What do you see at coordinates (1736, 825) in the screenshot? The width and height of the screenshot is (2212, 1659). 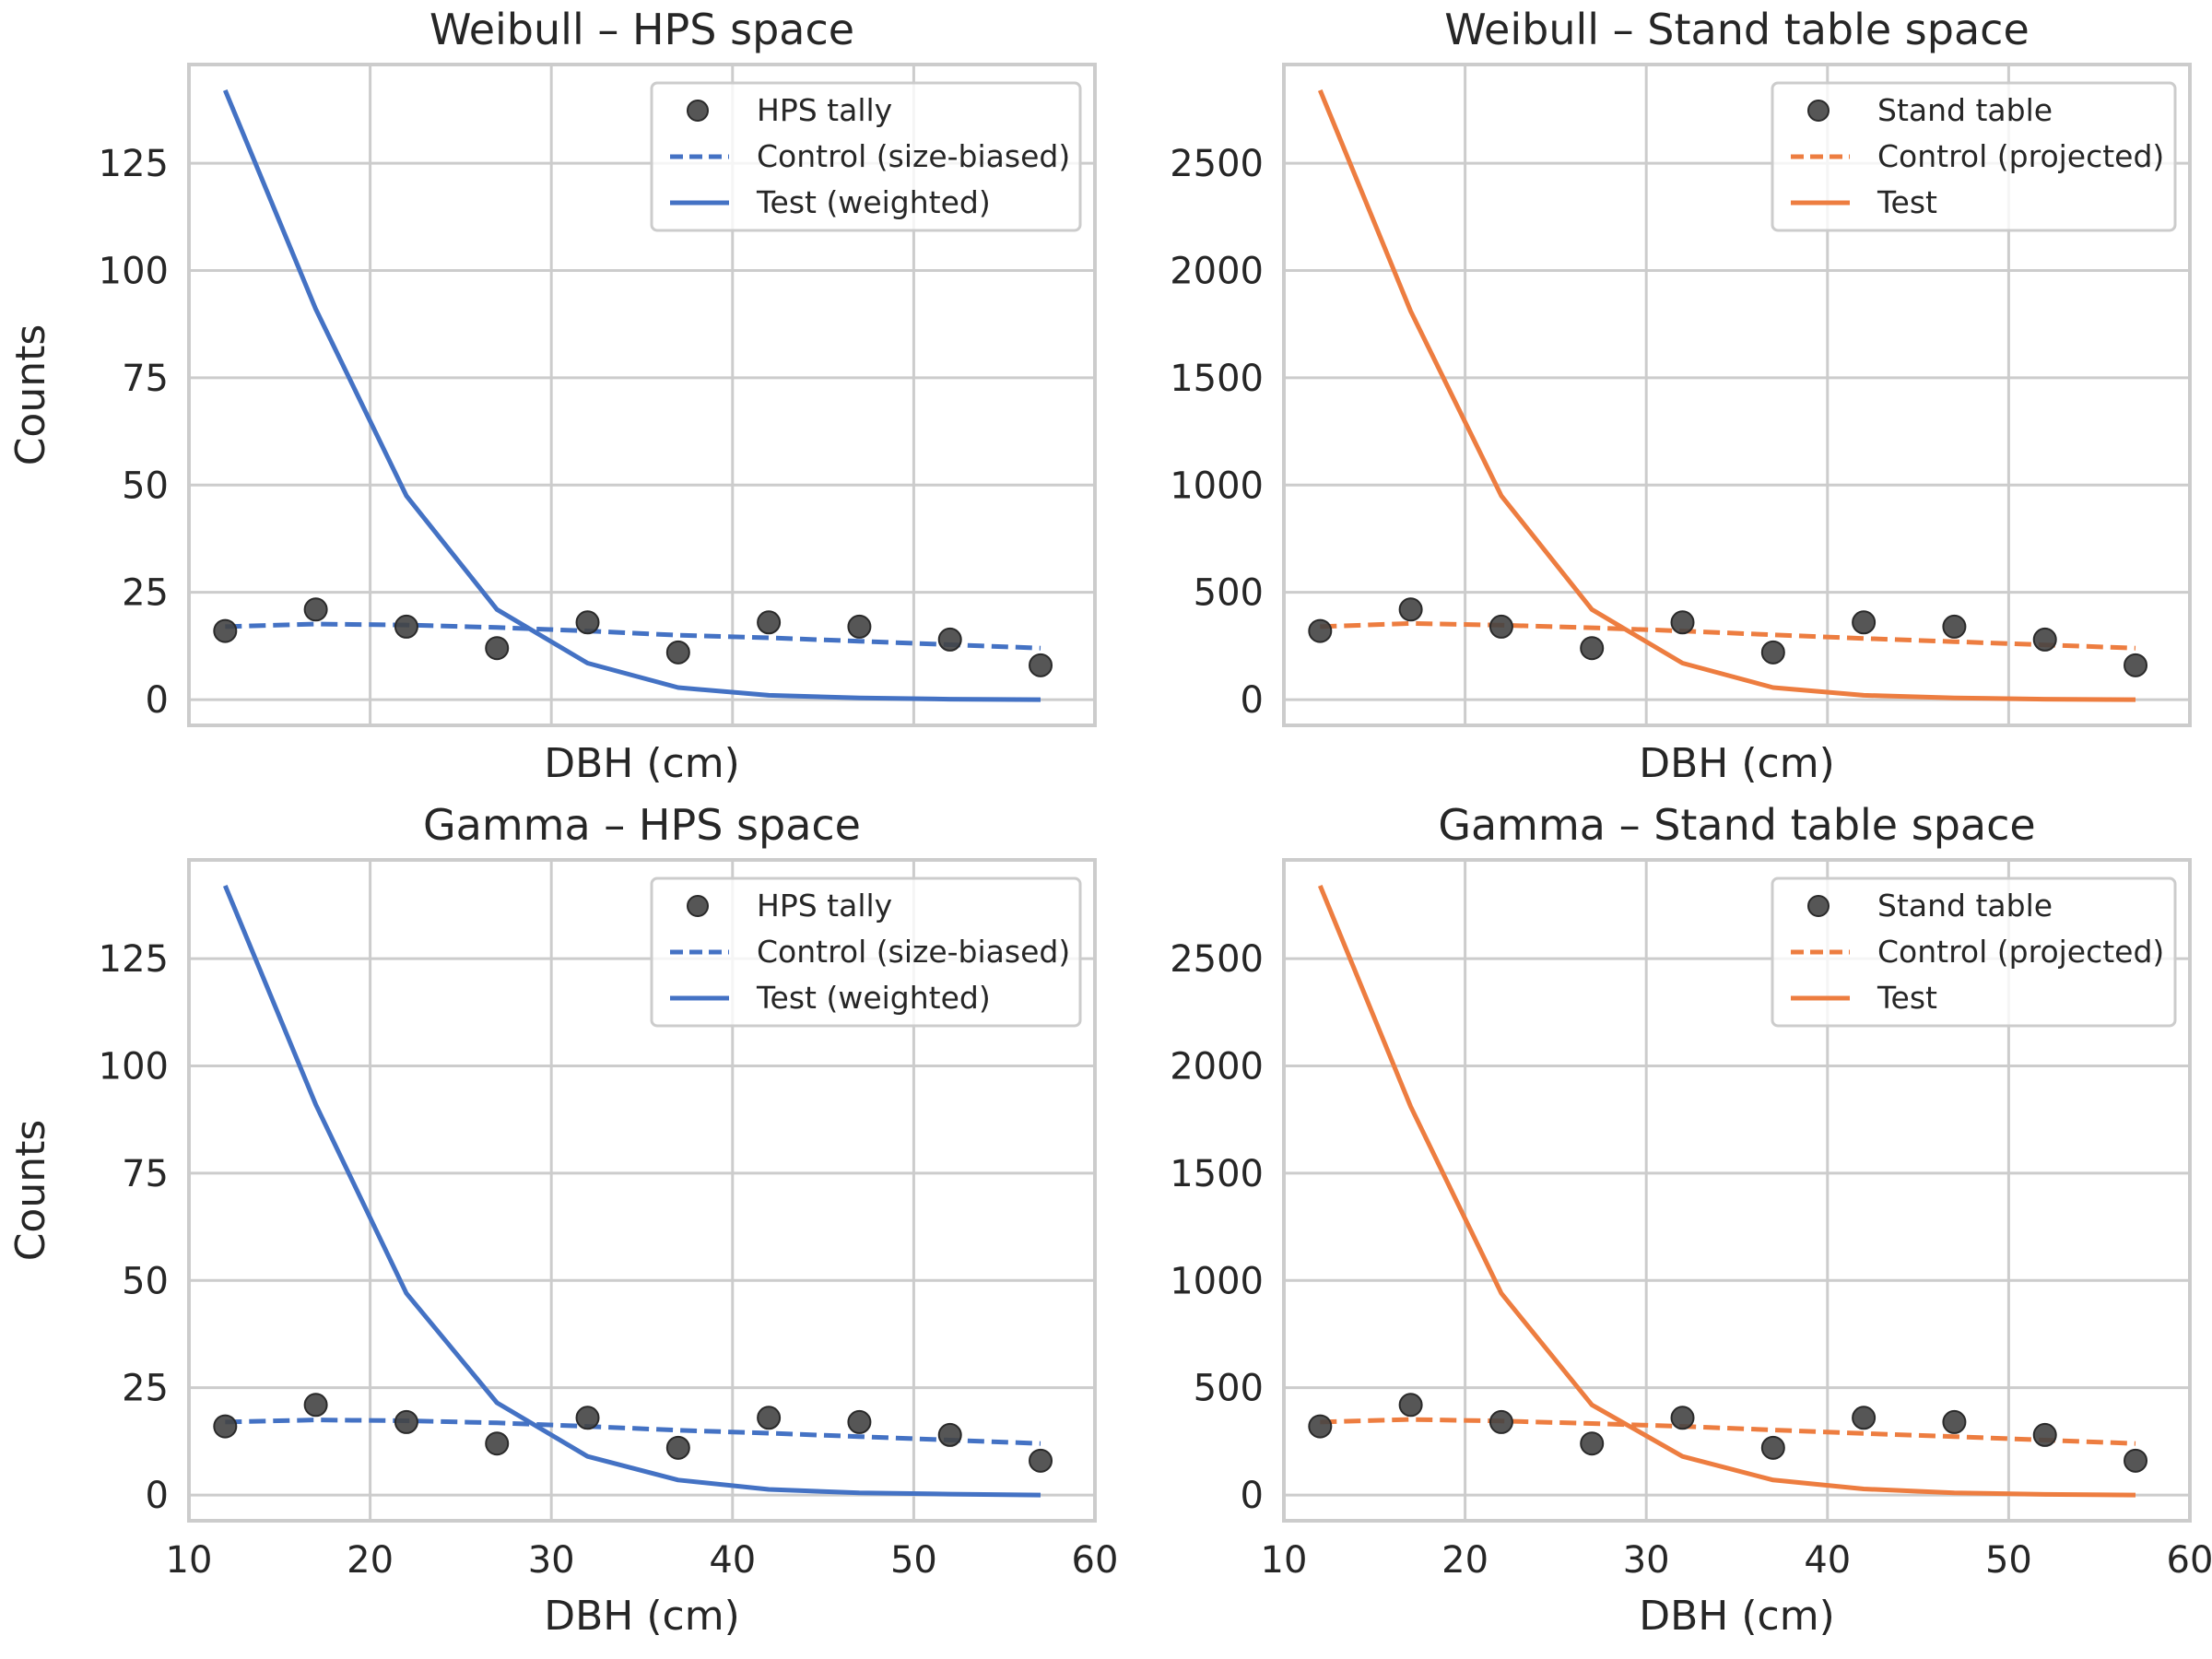 I see `chart-title: Gamma – Stand table space` at bounding box center [1736, 825].